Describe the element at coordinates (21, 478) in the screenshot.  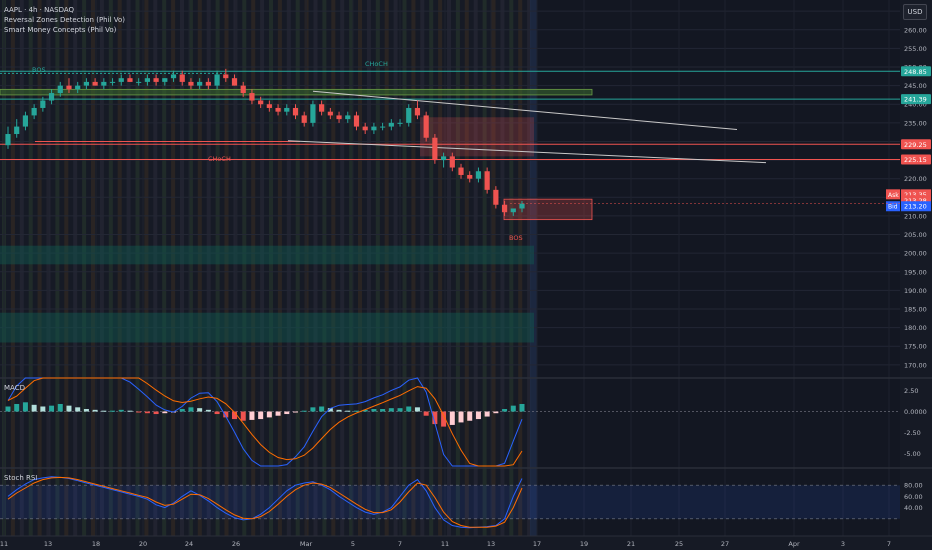
I see `stoch-pane-title: Stoch RSI` at that location.